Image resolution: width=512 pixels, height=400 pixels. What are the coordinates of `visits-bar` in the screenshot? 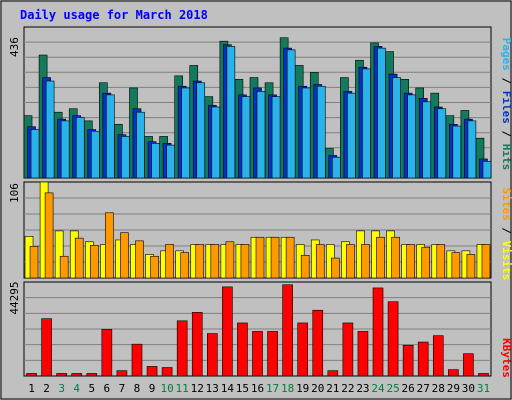 It's located at (59, 254).